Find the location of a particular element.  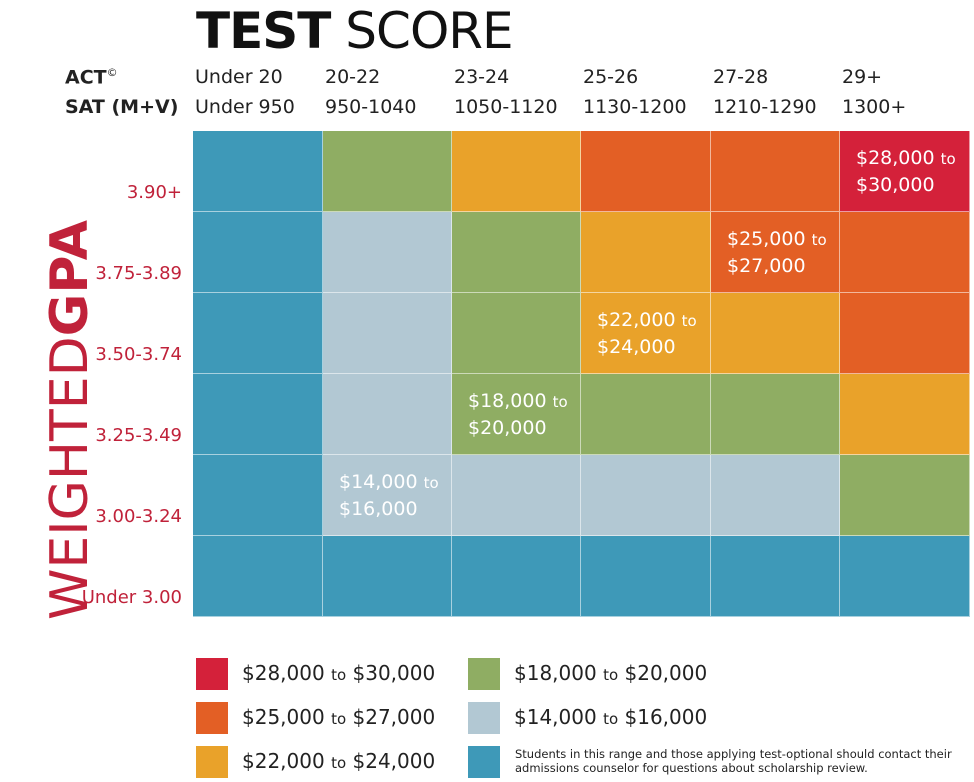

range-label: $28,000 to $30,000 is located at coordinates (906, 171).